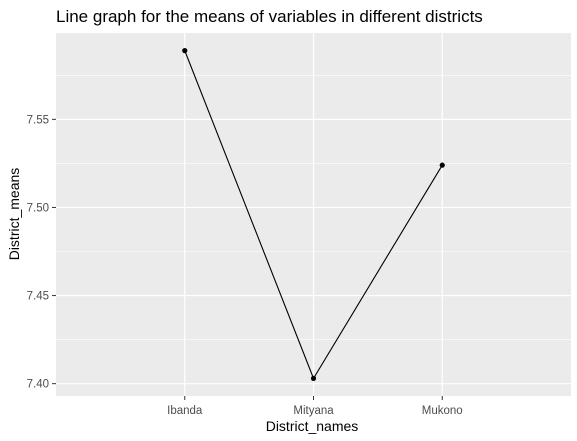 The height and width of the screenshot is (441, 577). I want to click on y-tick-label: 7.45, so click(38, 297).